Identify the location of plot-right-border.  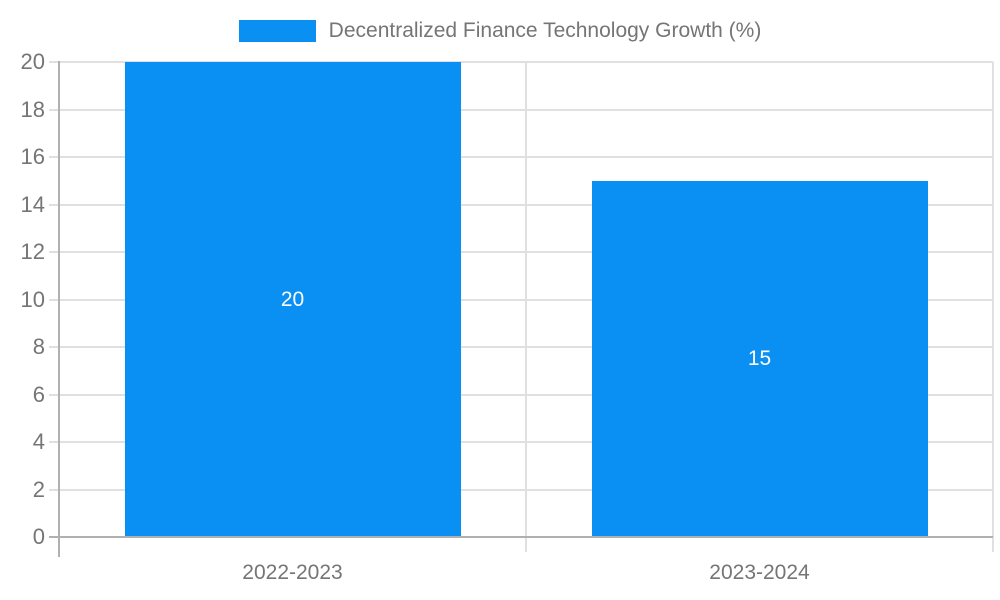
(993, 307).